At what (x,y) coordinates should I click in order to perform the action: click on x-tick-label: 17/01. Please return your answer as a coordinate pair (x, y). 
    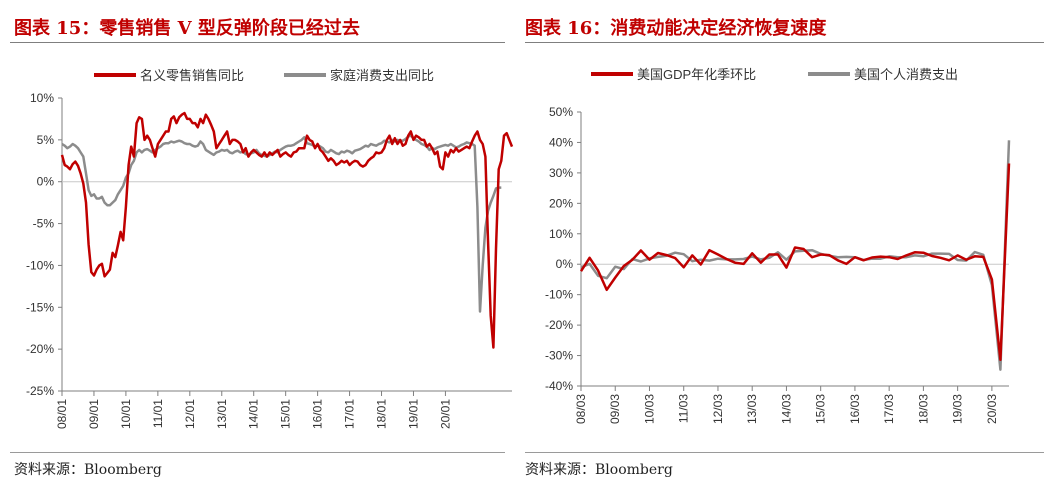
    Looking at the image, I should click on (350, 414).